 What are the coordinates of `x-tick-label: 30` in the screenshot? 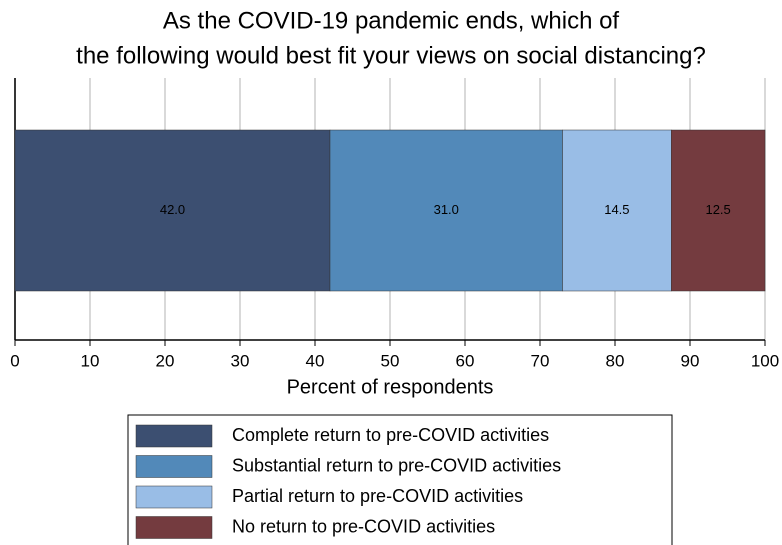 It's located at (240, 360).